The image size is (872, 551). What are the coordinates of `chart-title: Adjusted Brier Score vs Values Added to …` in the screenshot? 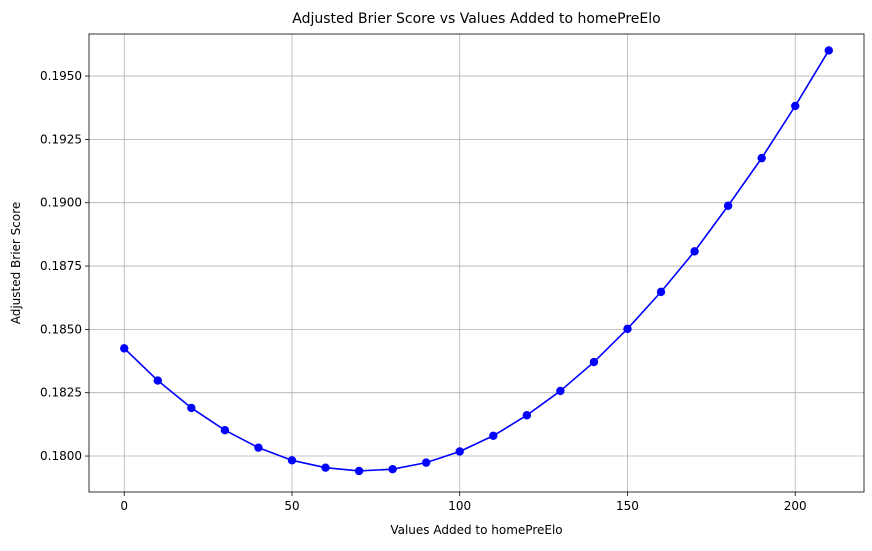 It's located at (476, 19).